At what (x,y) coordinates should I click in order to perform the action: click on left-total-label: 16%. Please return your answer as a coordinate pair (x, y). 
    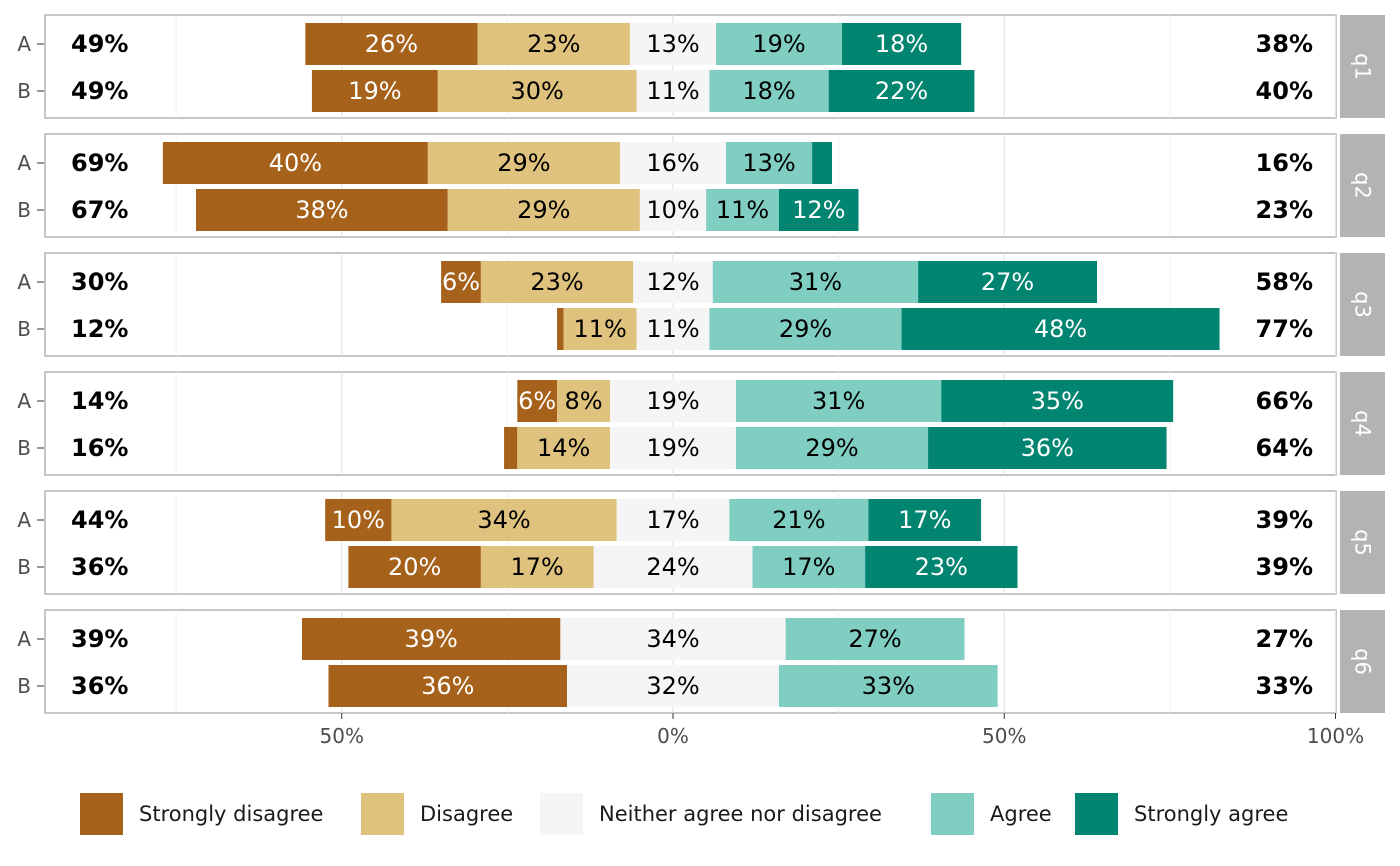
    Looking at the image, I should click on (99, 448).